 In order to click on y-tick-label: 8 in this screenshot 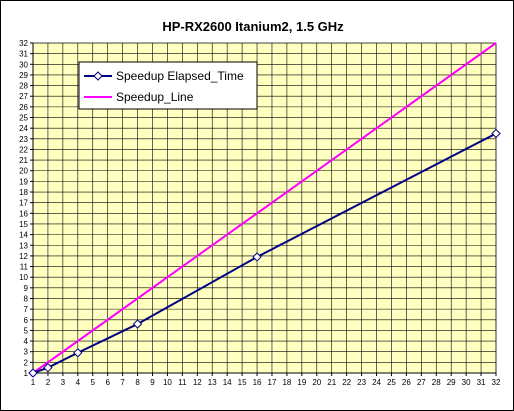, I will do `click(26, 298)`.